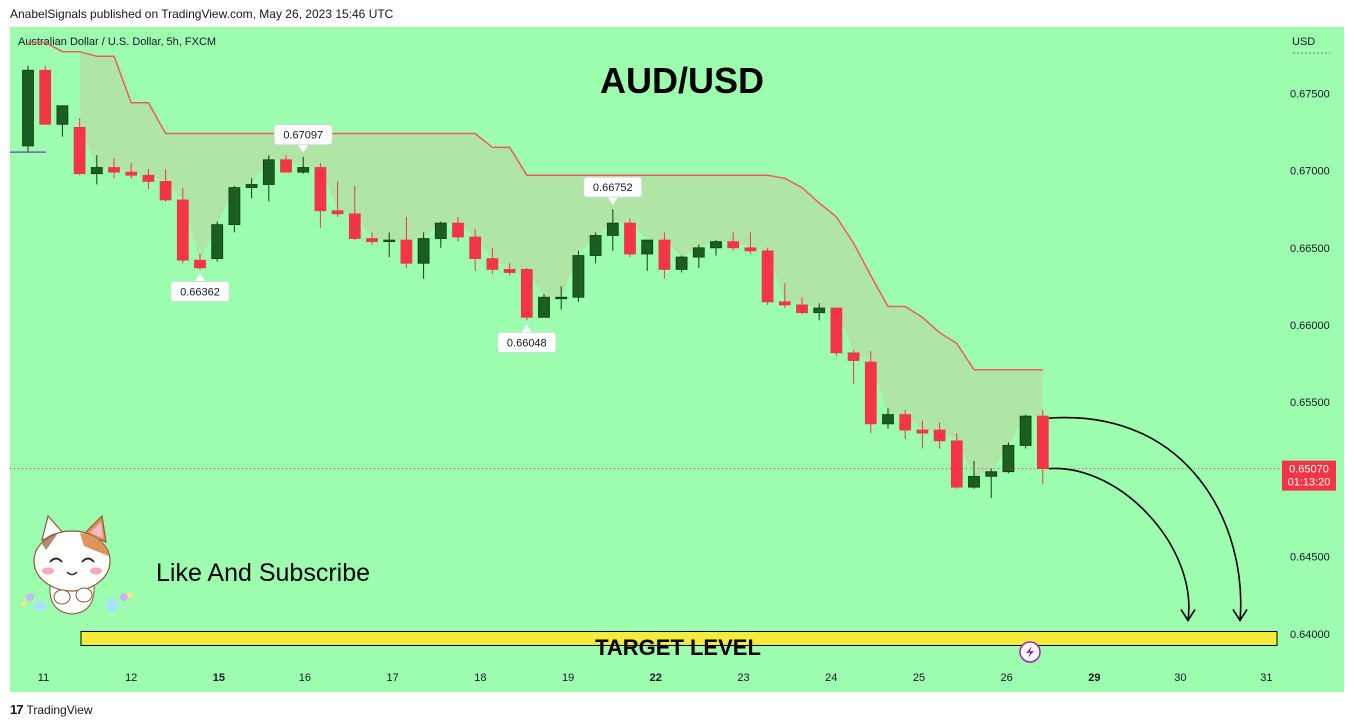  I want to click on price-badge-box, so click(1309, 475).